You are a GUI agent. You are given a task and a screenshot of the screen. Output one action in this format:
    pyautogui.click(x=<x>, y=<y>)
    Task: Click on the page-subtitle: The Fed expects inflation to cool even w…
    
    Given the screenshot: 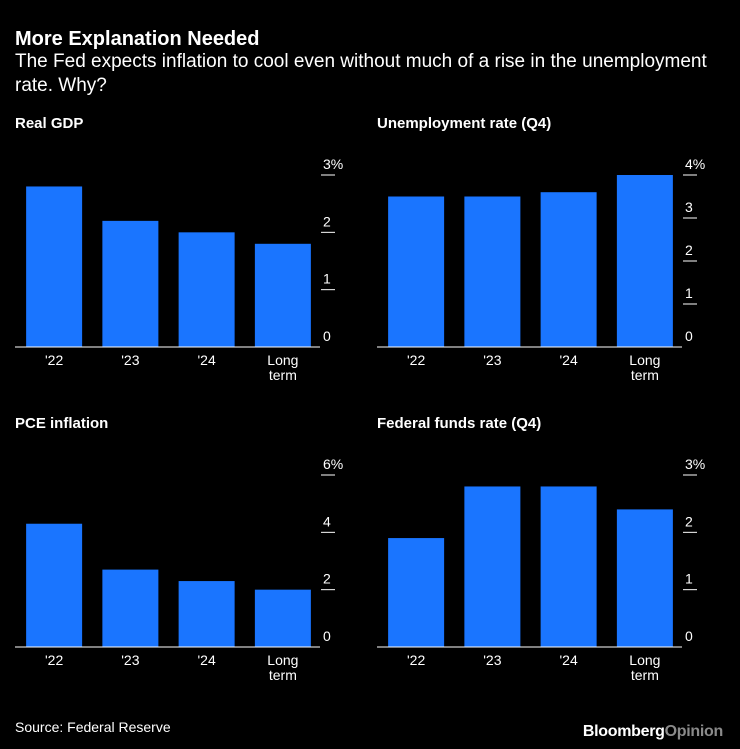 What is the action you would take?
    pyautogui.click(x=361, y=73)
    